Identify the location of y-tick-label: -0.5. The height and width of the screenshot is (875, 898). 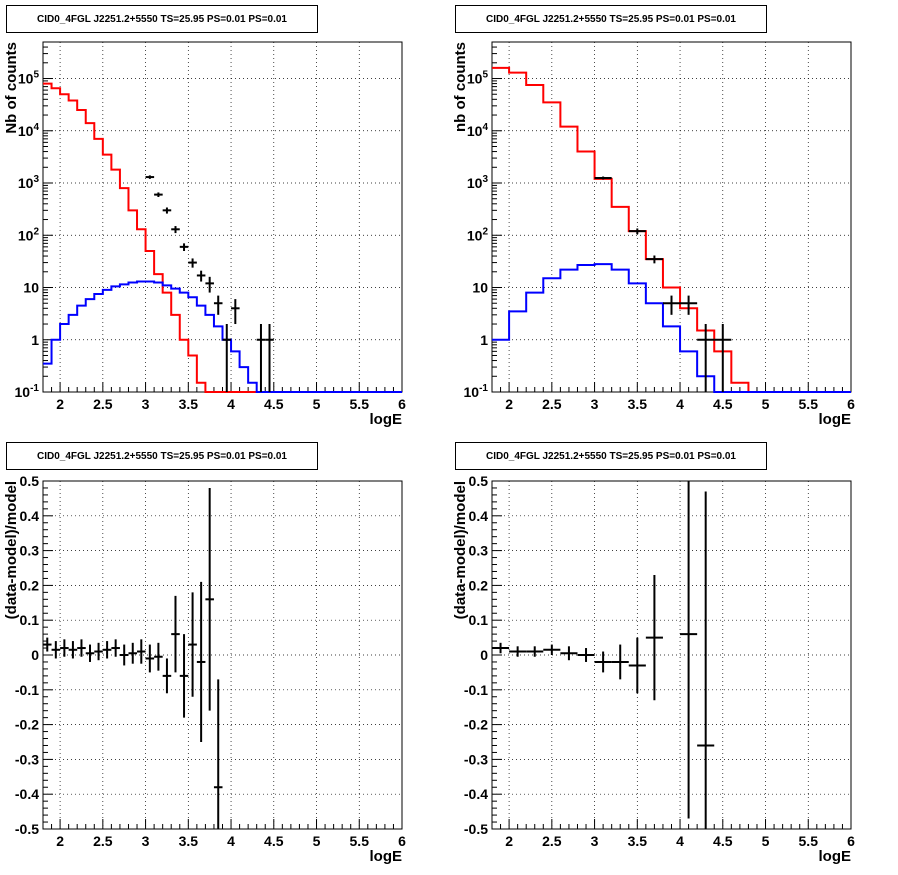
(476, 829).